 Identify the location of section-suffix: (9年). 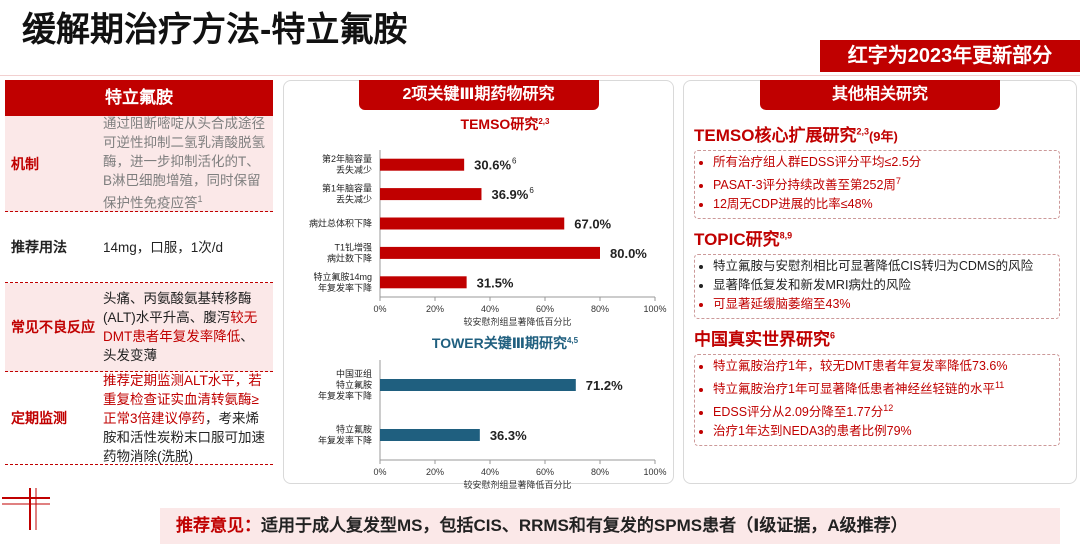
(883, 136).